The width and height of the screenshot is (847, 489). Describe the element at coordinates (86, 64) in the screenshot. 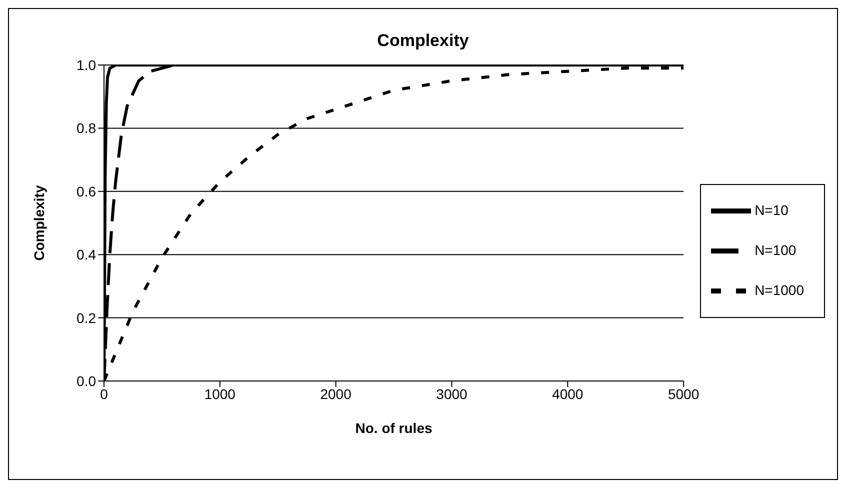

I see `y-tick-label: 1.0` at that location.